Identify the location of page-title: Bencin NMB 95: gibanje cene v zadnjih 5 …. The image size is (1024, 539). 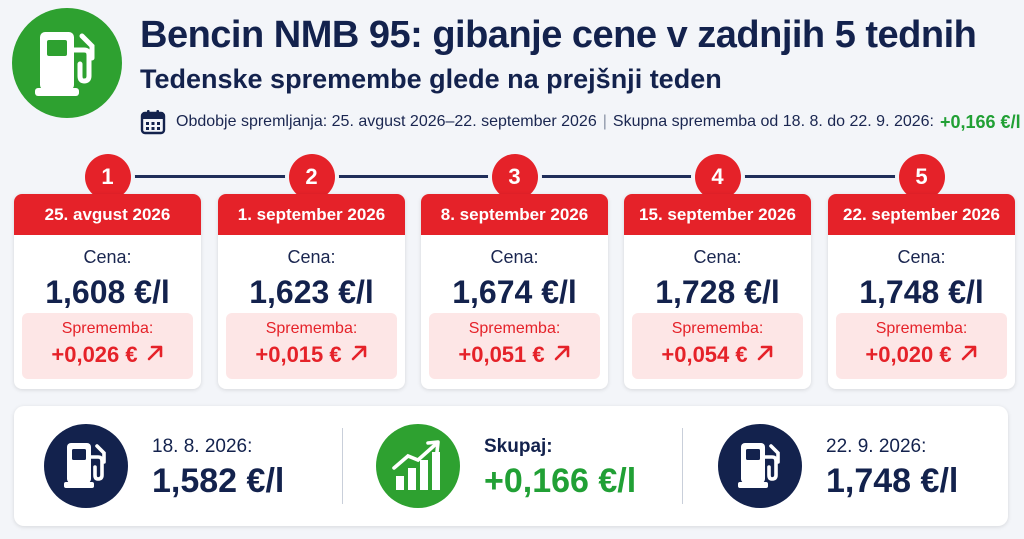
(558, 35).